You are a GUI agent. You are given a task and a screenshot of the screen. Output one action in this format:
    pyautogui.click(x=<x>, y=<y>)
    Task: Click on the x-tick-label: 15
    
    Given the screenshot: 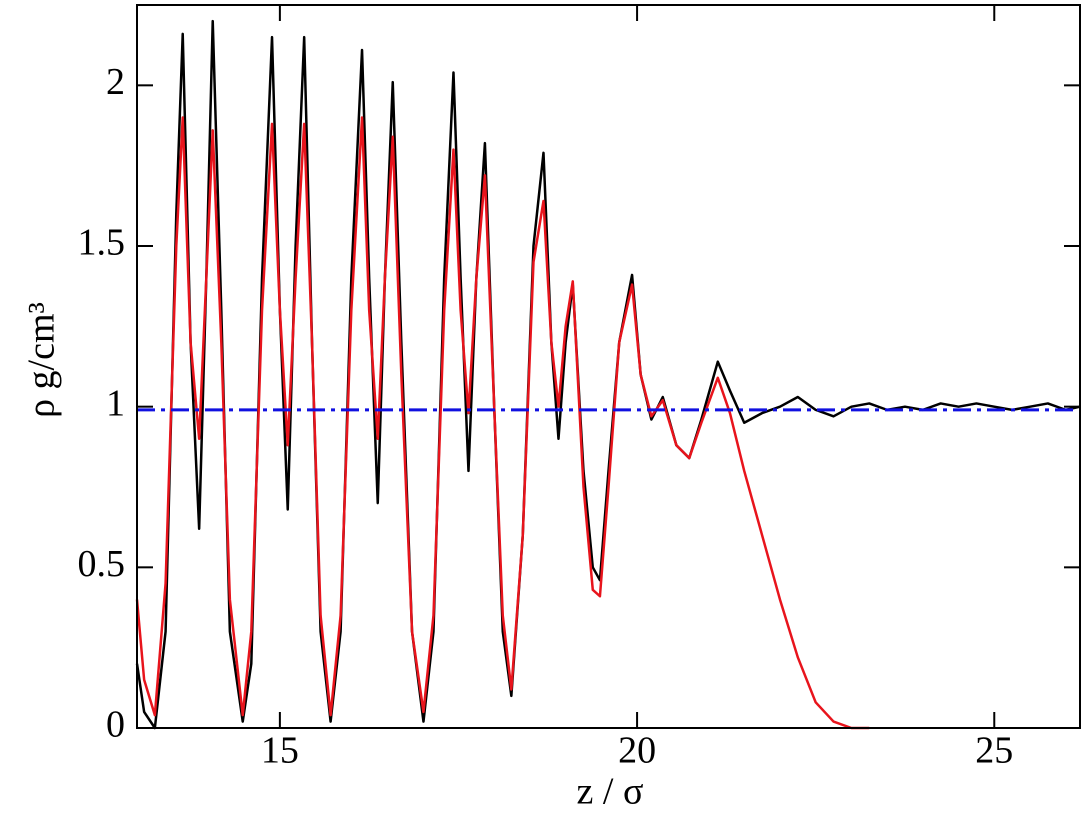 What is the action you would take?
    pyautogui.click(x=280, y=751)
    